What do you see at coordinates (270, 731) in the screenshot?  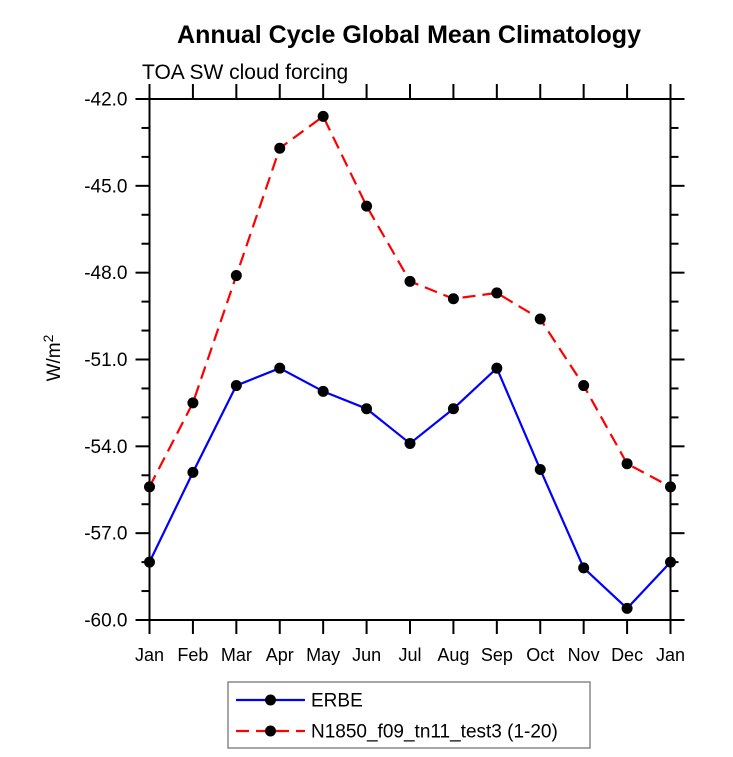 I see `legend-marker-model` at bounding box center [270, 731].